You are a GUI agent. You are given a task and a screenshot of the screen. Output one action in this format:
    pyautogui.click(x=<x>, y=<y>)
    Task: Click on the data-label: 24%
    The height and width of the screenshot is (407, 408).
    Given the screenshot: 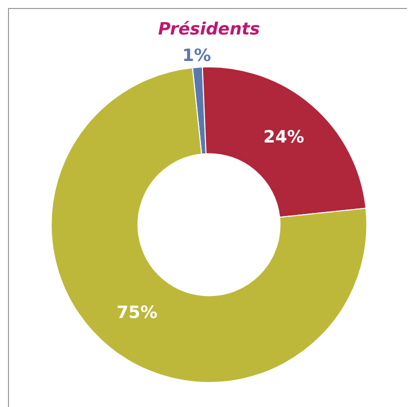 What is the action you would take?
    pyautogui.click(x=283, y=138)
    